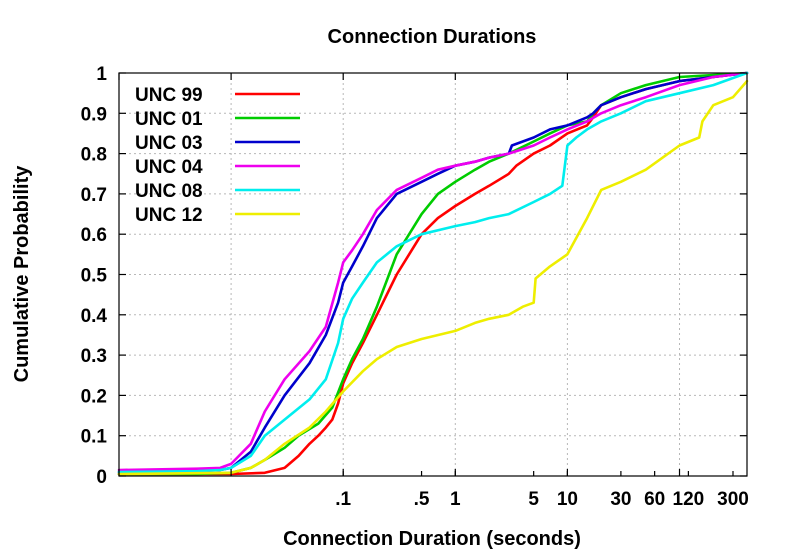 This screenshot has width=792, height=554. I want to click on x-tick-label: 120, so click(689, 499).